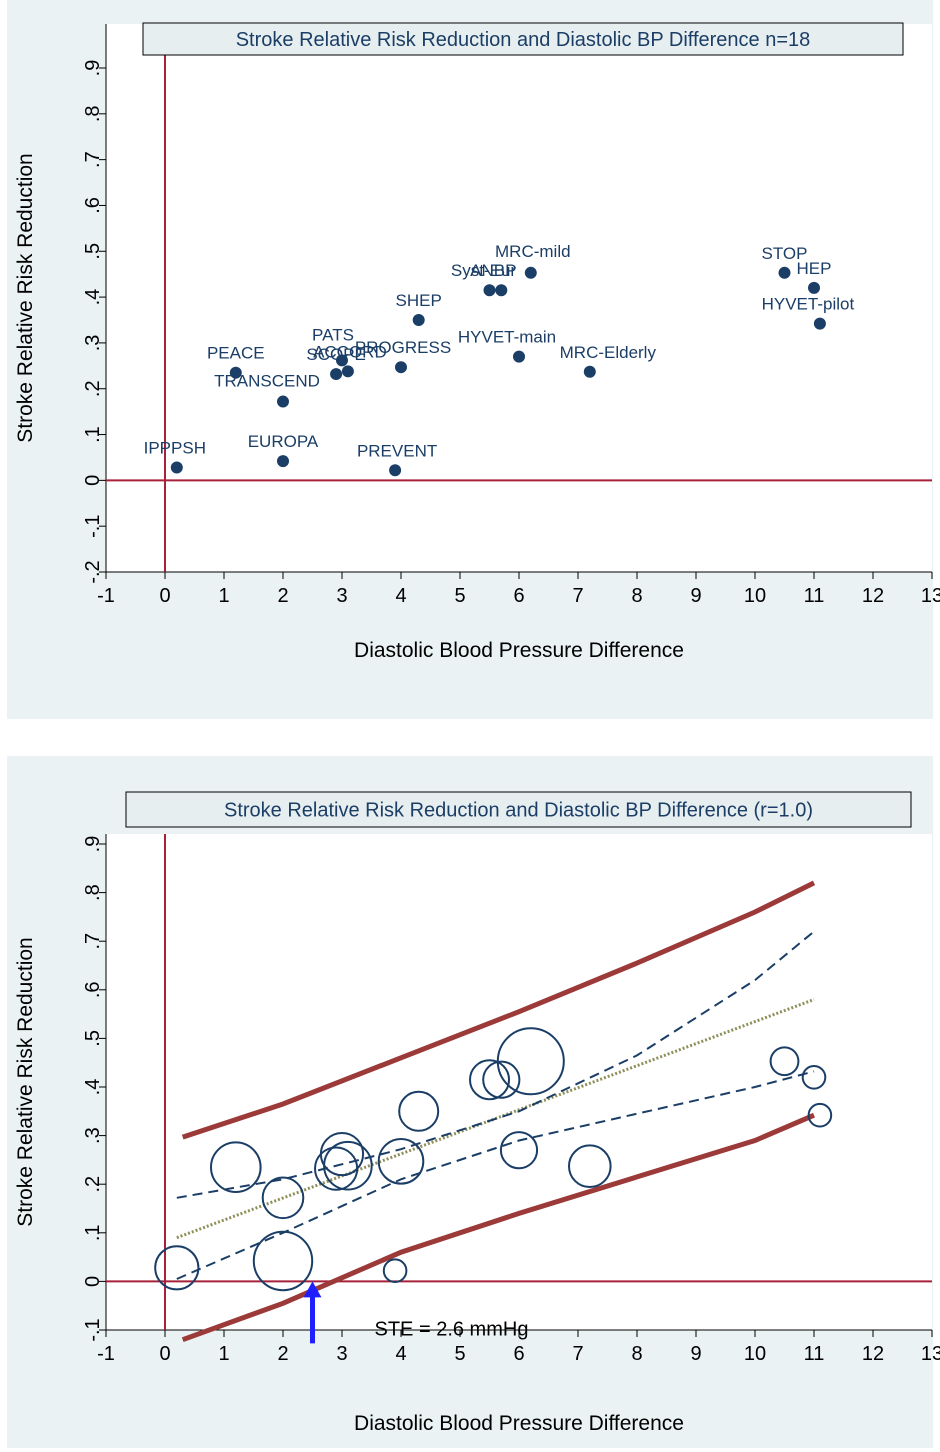 The image size is (940, 1452). I want to click on data-point-label: MRC-Elderly, so click(608, 352).